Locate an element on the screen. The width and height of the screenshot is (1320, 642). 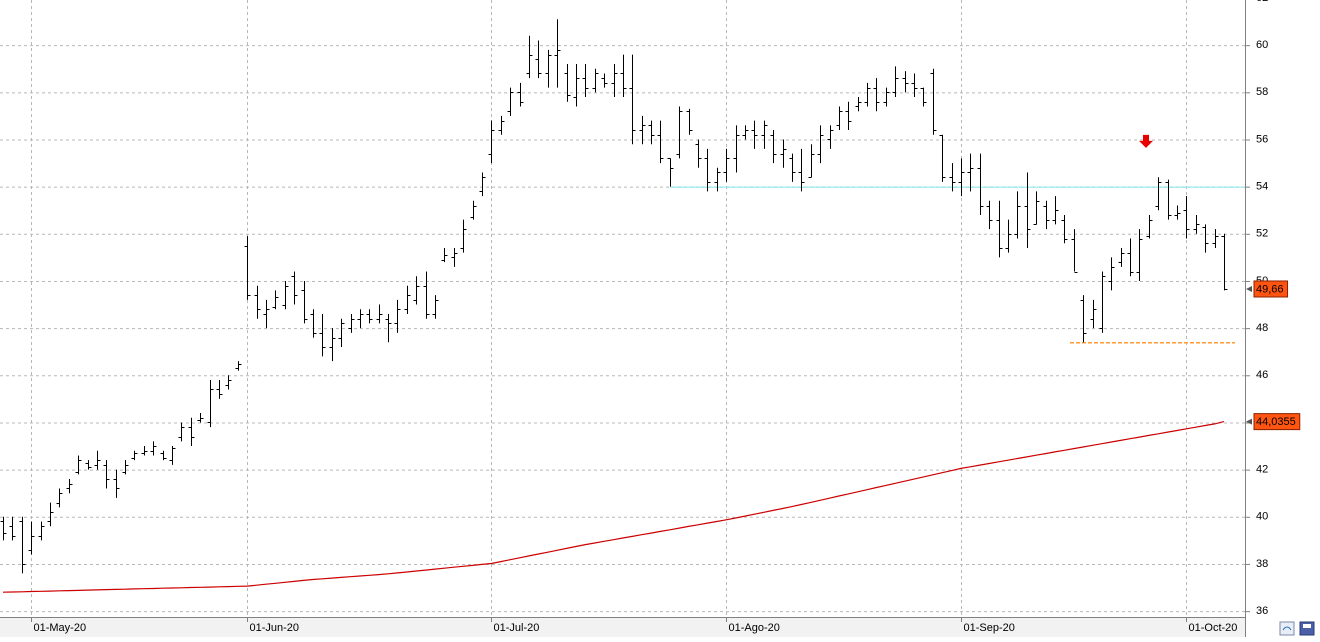
y-tick-label: 60 is located at coordinates (1262, 45).